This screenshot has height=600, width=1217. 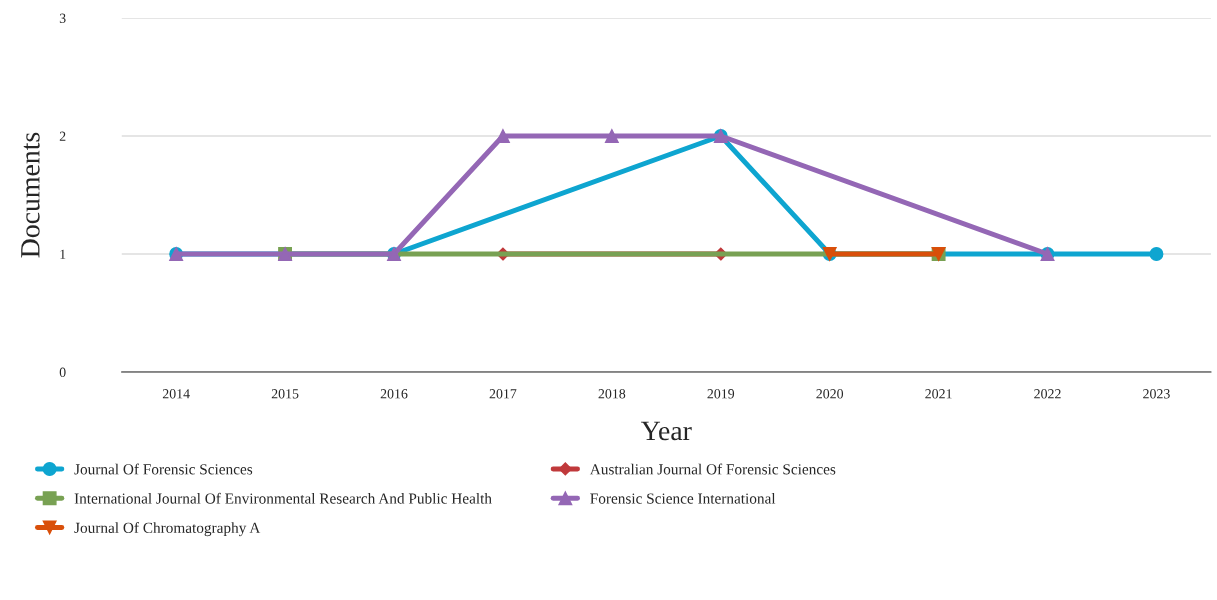 I want to click on y-tick-label: 0, so click(x=62, y=372).